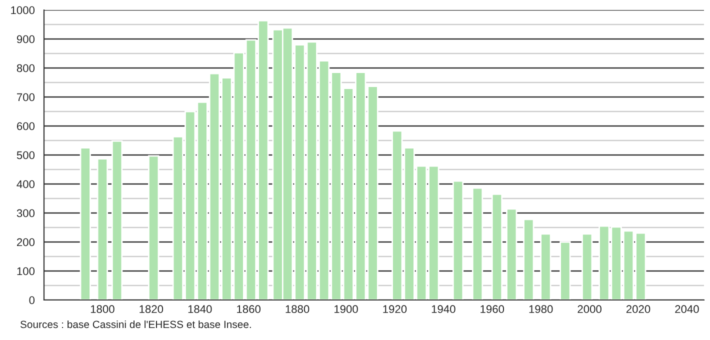 The height and width of the screenshot is (340, 710). I want to click on y-tick-label: 200, so click(25, 242).